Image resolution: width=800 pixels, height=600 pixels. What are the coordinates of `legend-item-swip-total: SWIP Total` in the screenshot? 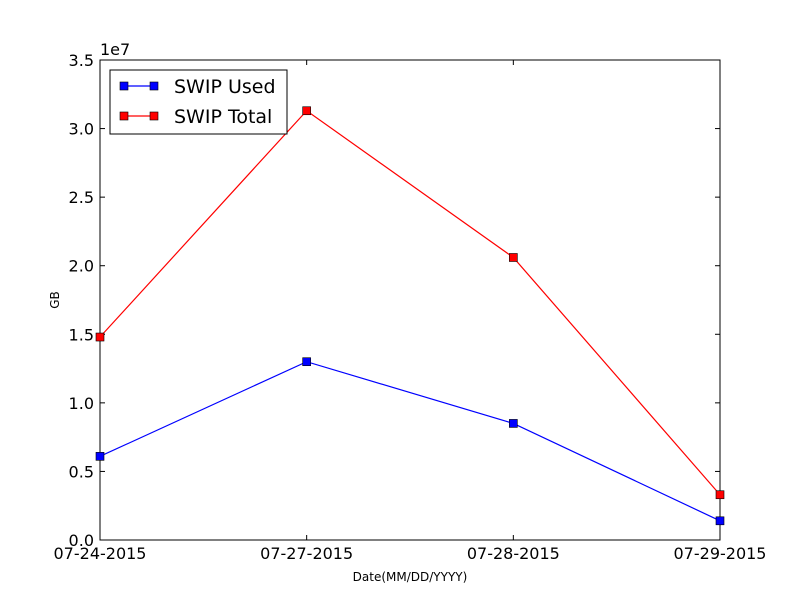 It's located at (195, 117).